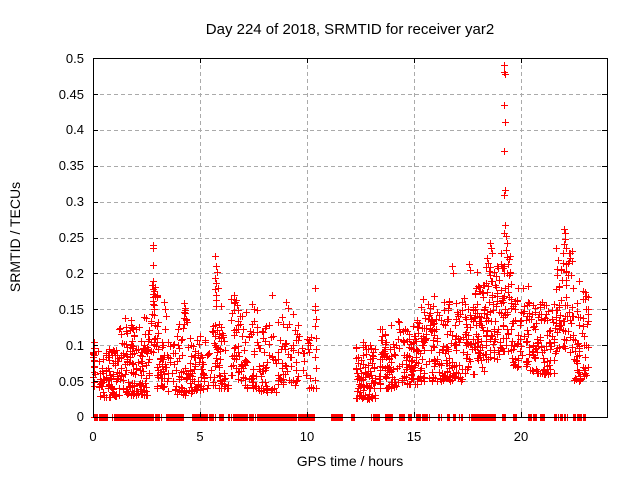 The height and width of the screenshot is (480, 640). What do you see at coordinates (15, 237) in the screenshot?
I see `y-axis-label: SRMTID / TECUs` at bounding box center [15, 237].